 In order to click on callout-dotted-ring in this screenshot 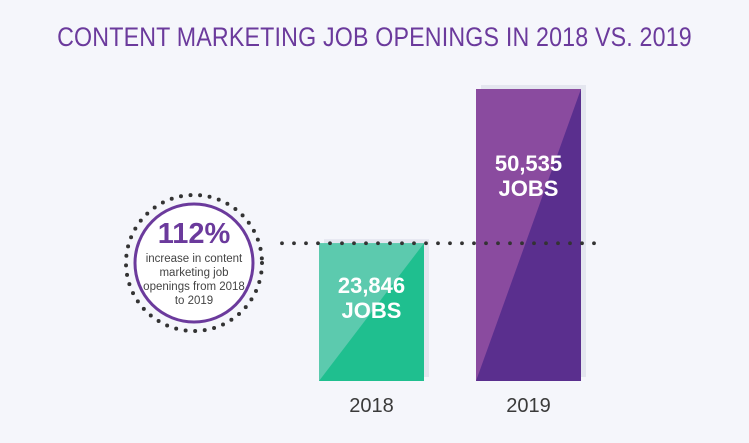, I will do `click(194, 263)`.